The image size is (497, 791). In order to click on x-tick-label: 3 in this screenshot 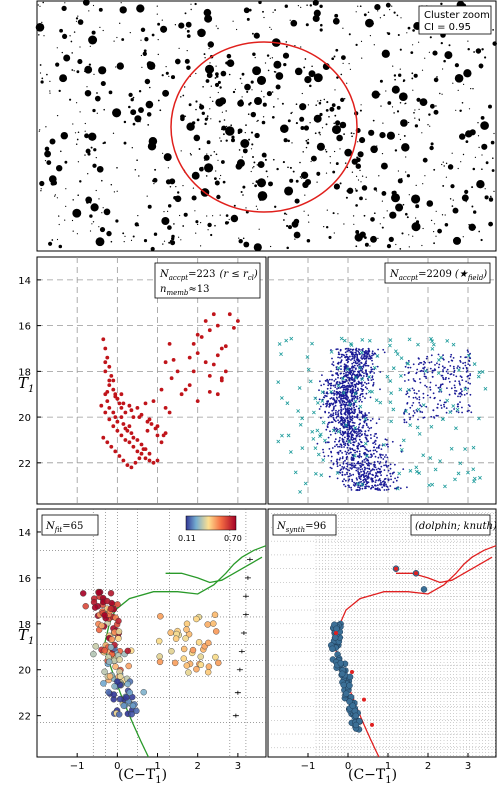, I will do `click(468, 766)`.